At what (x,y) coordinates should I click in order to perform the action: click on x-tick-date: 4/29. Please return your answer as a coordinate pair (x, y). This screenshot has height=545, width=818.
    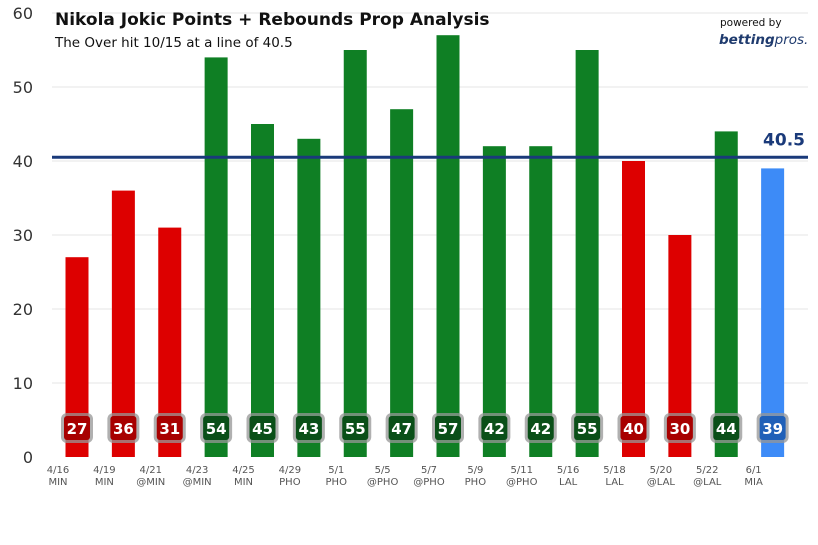
    Looking at the image, I should click on (290, 470).